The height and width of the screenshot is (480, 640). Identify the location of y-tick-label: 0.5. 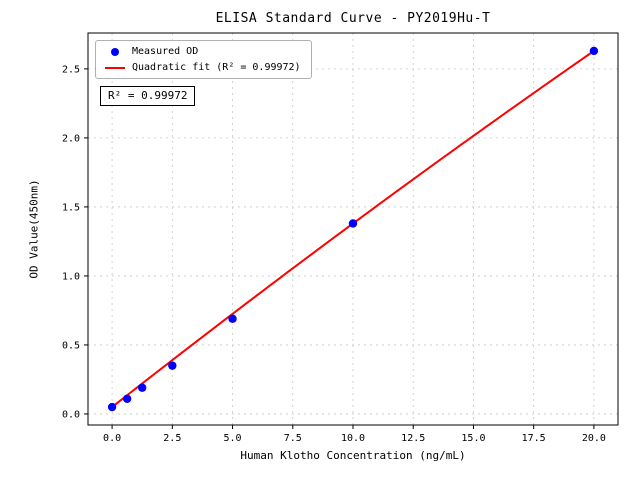
(71, 345).